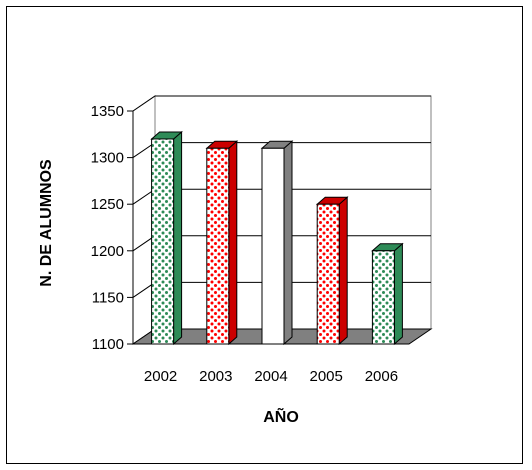 Image resolution: width=532 pixels, height=470 pixels. I want to click on x-axis-title: AÑO, so click(281, 416).